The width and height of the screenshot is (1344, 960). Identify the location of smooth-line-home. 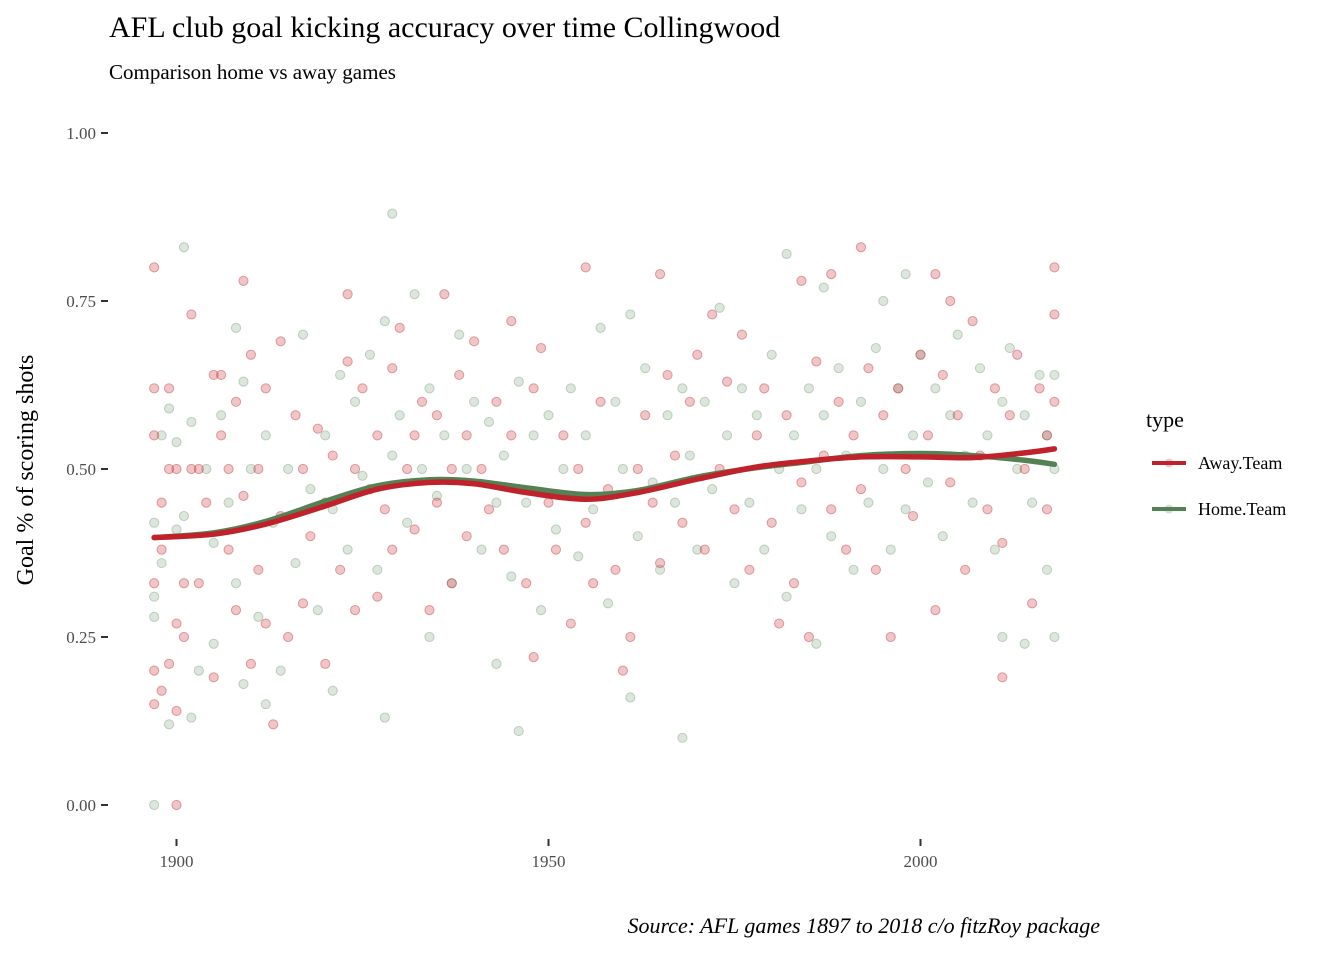
(604, 495).